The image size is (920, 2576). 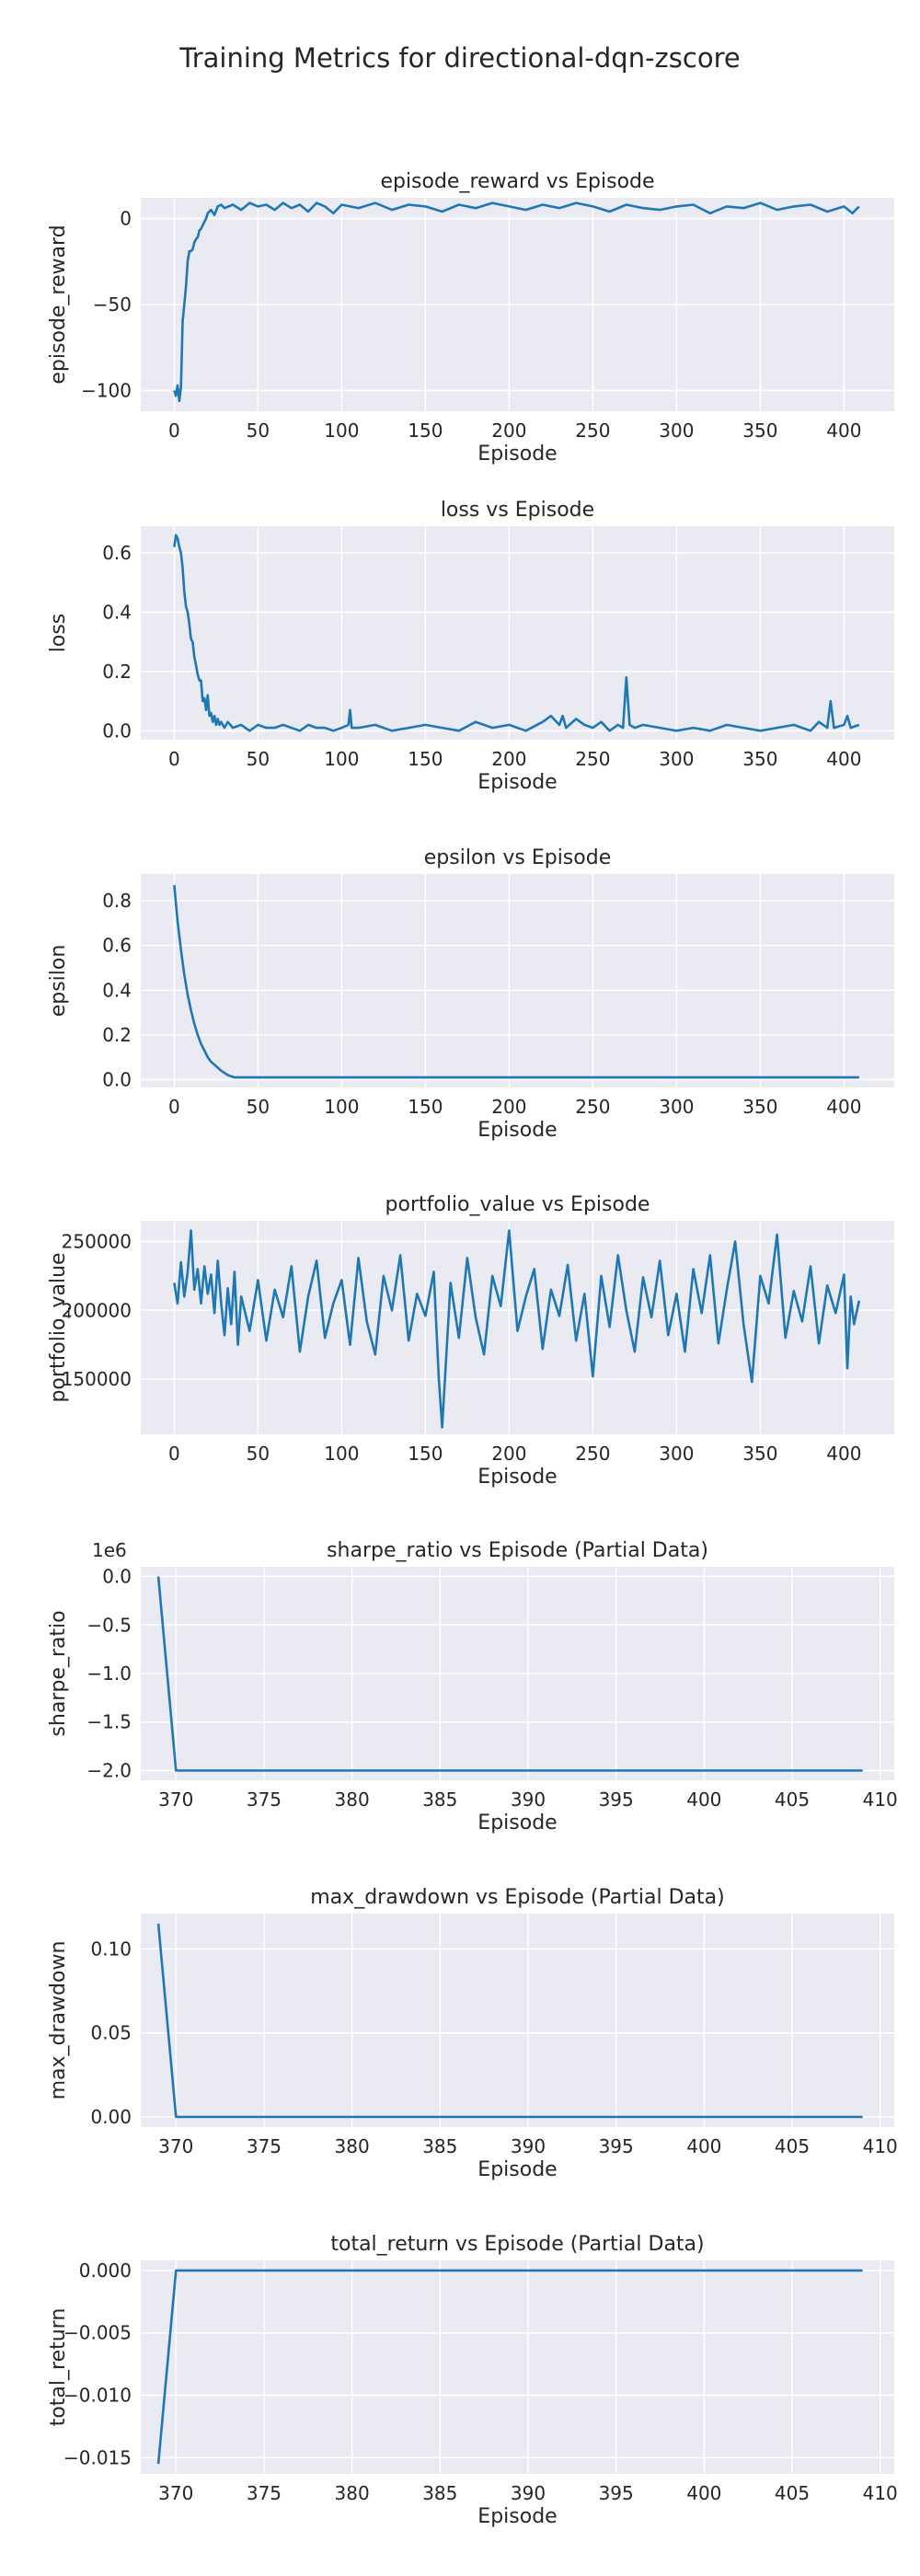 What do you see at coordinates (58, 1673) in the screenshot?
I see `y-axis-label: sharpe_ratio` at bounding box center [58, 1673].